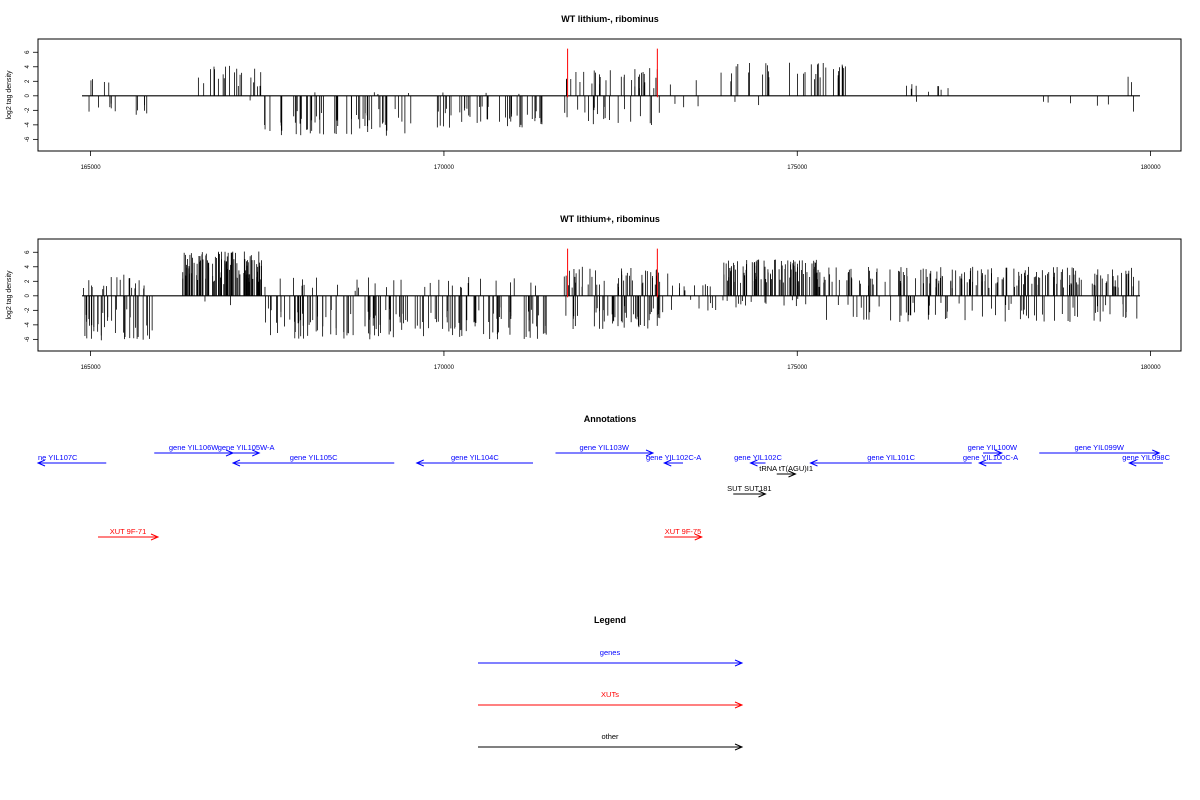  What do you see at coordinates (610, 419) in the screenshot?
I see `annotations-title: Annotations` at bounding box center [610, 419].